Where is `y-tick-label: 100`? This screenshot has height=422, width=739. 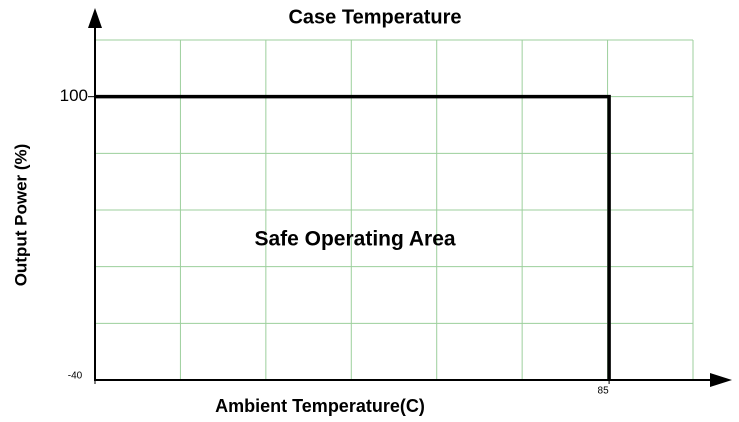 y-tick-label: 100 is located at coordinates (74, 95).